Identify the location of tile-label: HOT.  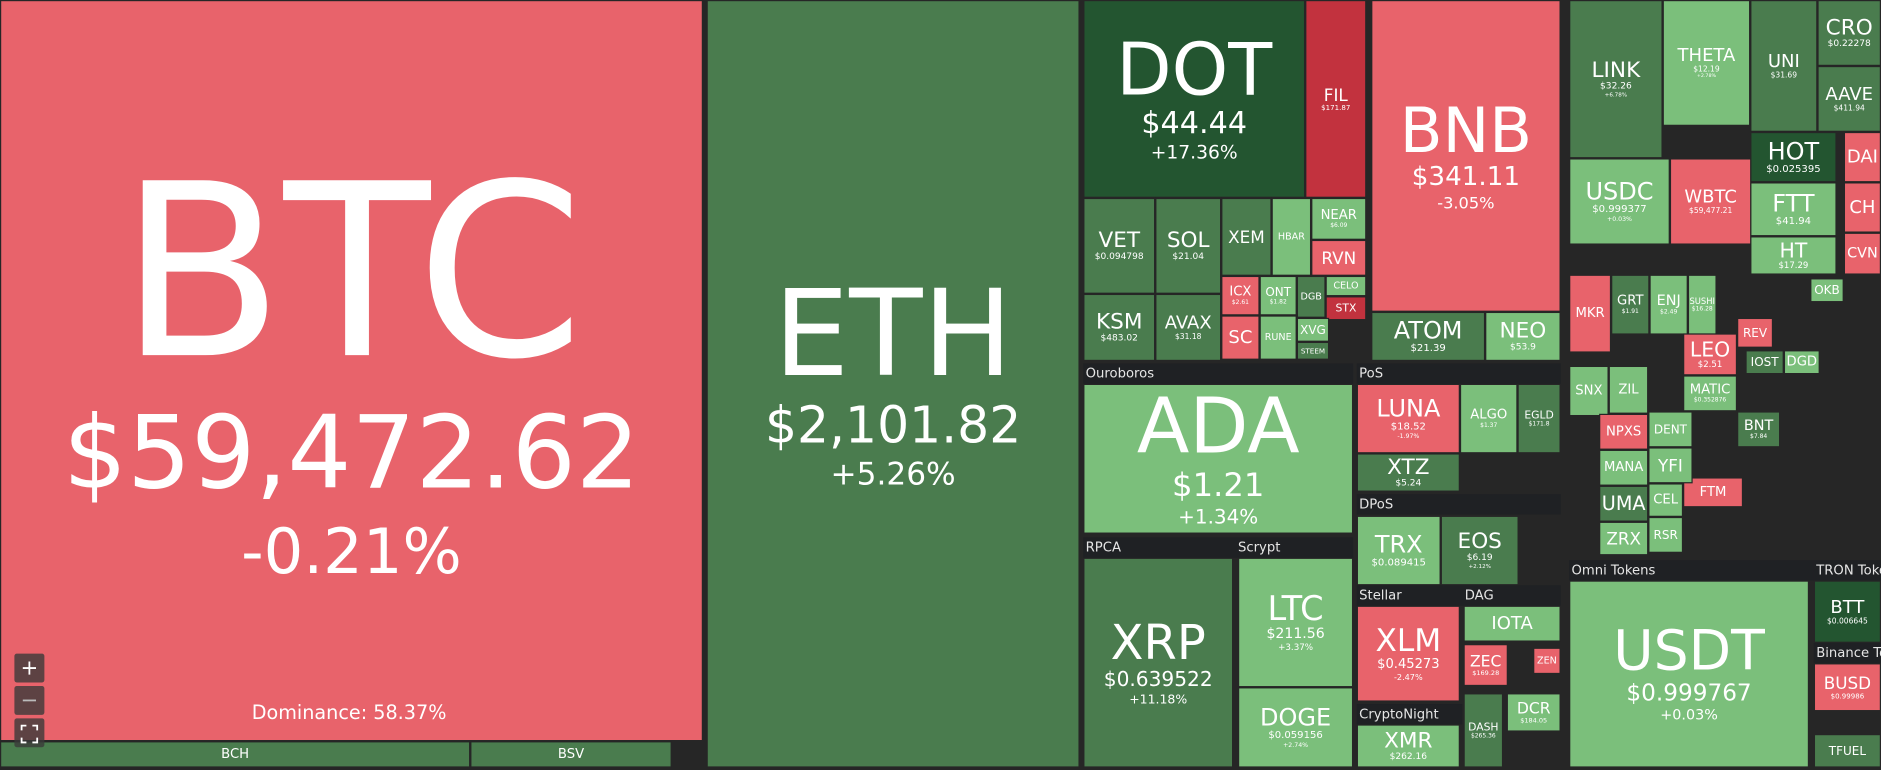
(1794, 151).